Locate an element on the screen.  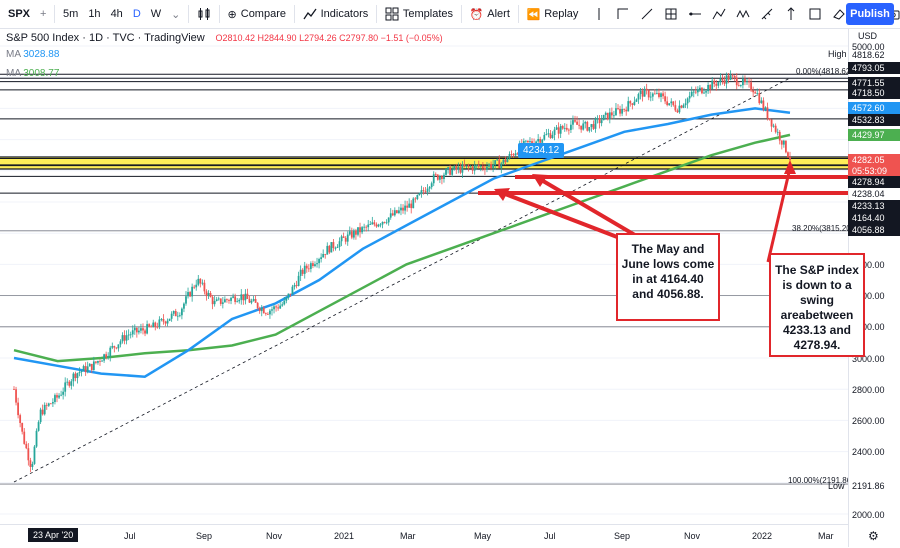
x-tick: May is located at coordinates (483, 536).